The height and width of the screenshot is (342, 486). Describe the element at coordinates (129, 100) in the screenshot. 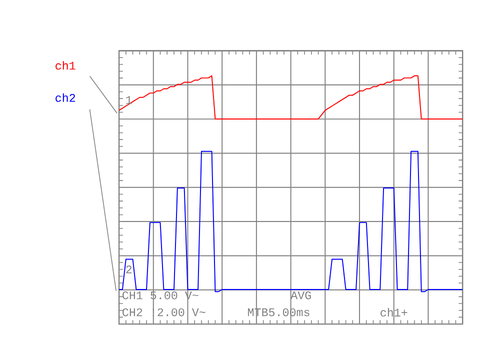

I see `annotation: 1` at that location.